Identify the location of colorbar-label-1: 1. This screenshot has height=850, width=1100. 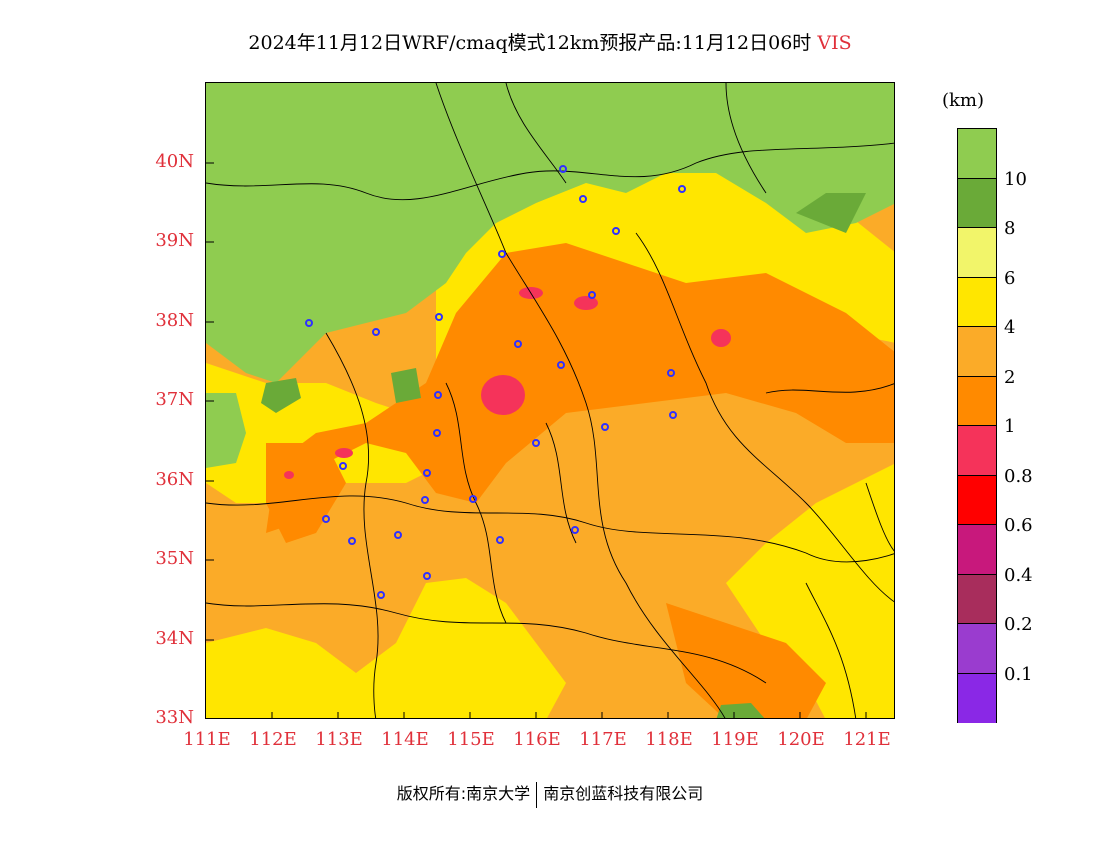
(1010, 426).